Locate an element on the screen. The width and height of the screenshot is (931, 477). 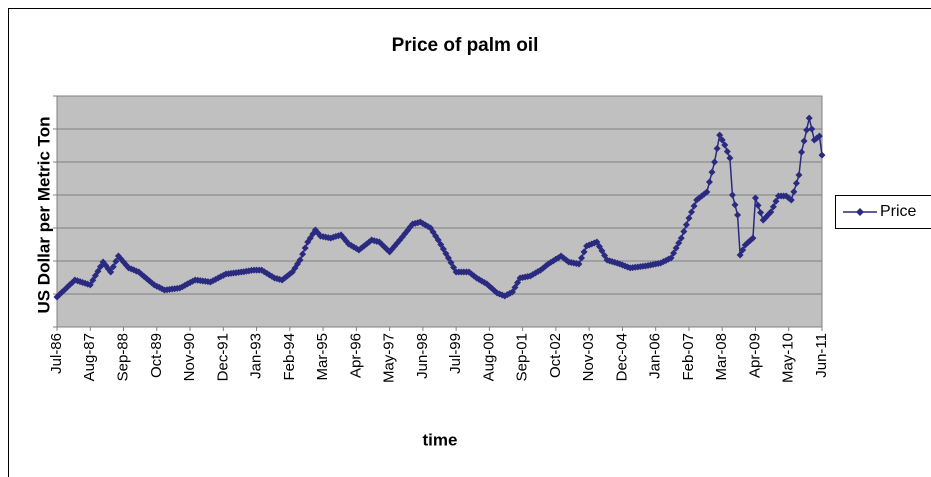
x-tick-label: Dec-04 is located at coordinates (621, 357).